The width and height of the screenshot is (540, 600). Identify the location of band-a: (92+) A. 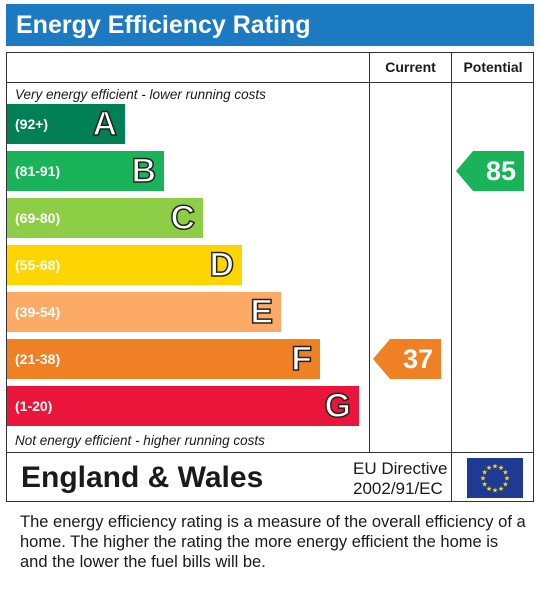
(66, 124).